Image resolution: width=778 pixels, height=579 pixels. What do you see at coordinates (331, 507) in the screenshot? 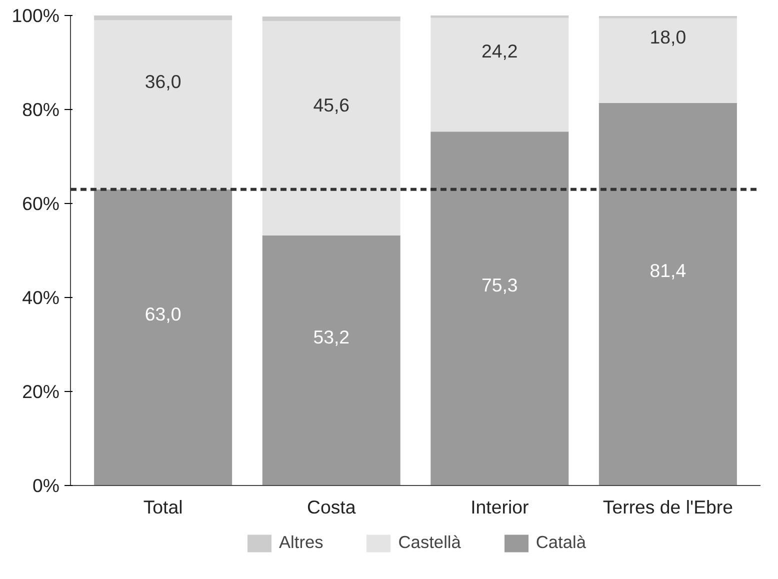
I see `x-tick-label: Costa` at bounding box center [331, 507].